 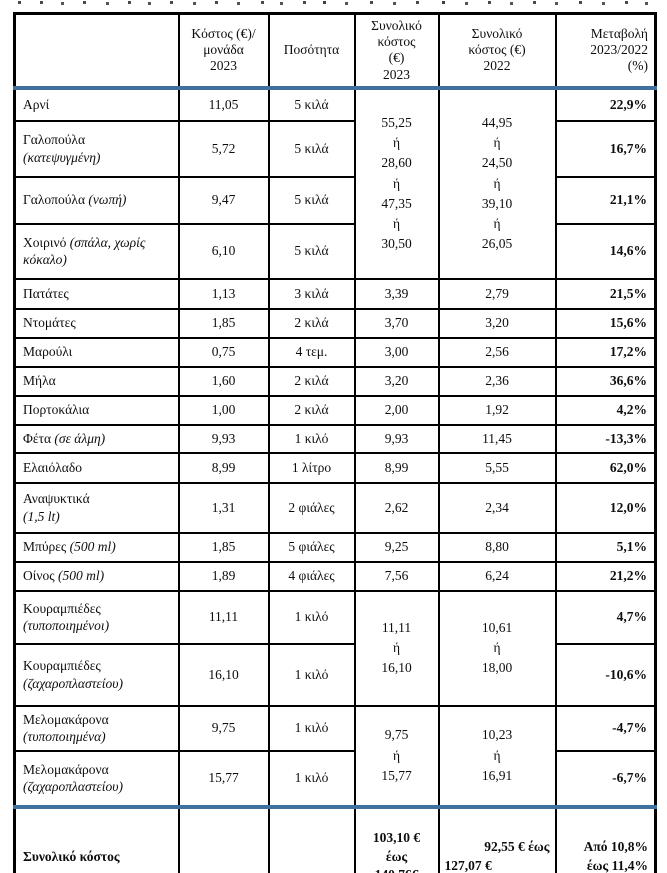 What do you see at coordinates (56, 410) in the screenshot?
I see `item-name: Πορτοκάλια` at bounding box center [56, 410].